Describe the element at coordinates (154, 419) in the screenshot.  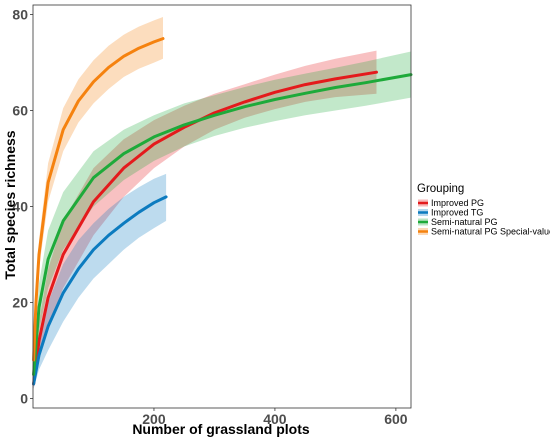
I see `x-tick-label: 200` at that location.